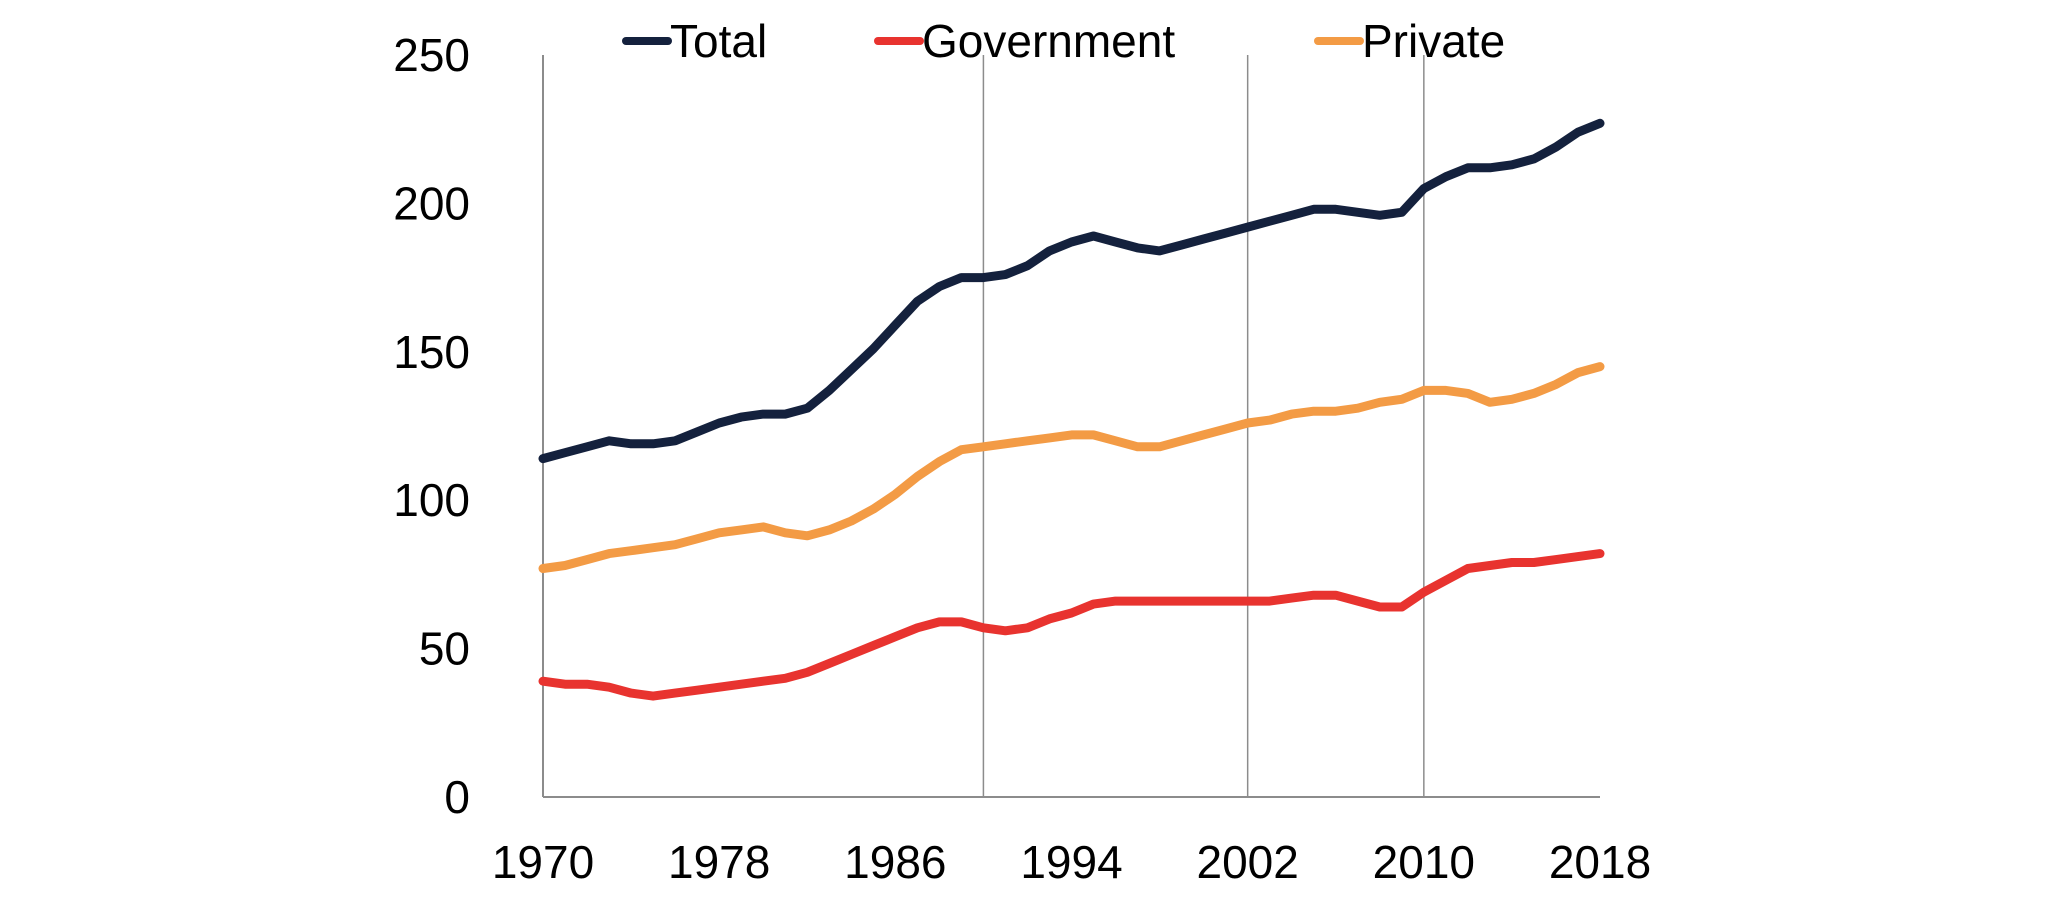 The width and height of the screenshot is (2048, 899). What do you see at coordinates (719, 862) in the screenshot?
I see `x-tick-label: 1978` at bounding box center [719, 862].